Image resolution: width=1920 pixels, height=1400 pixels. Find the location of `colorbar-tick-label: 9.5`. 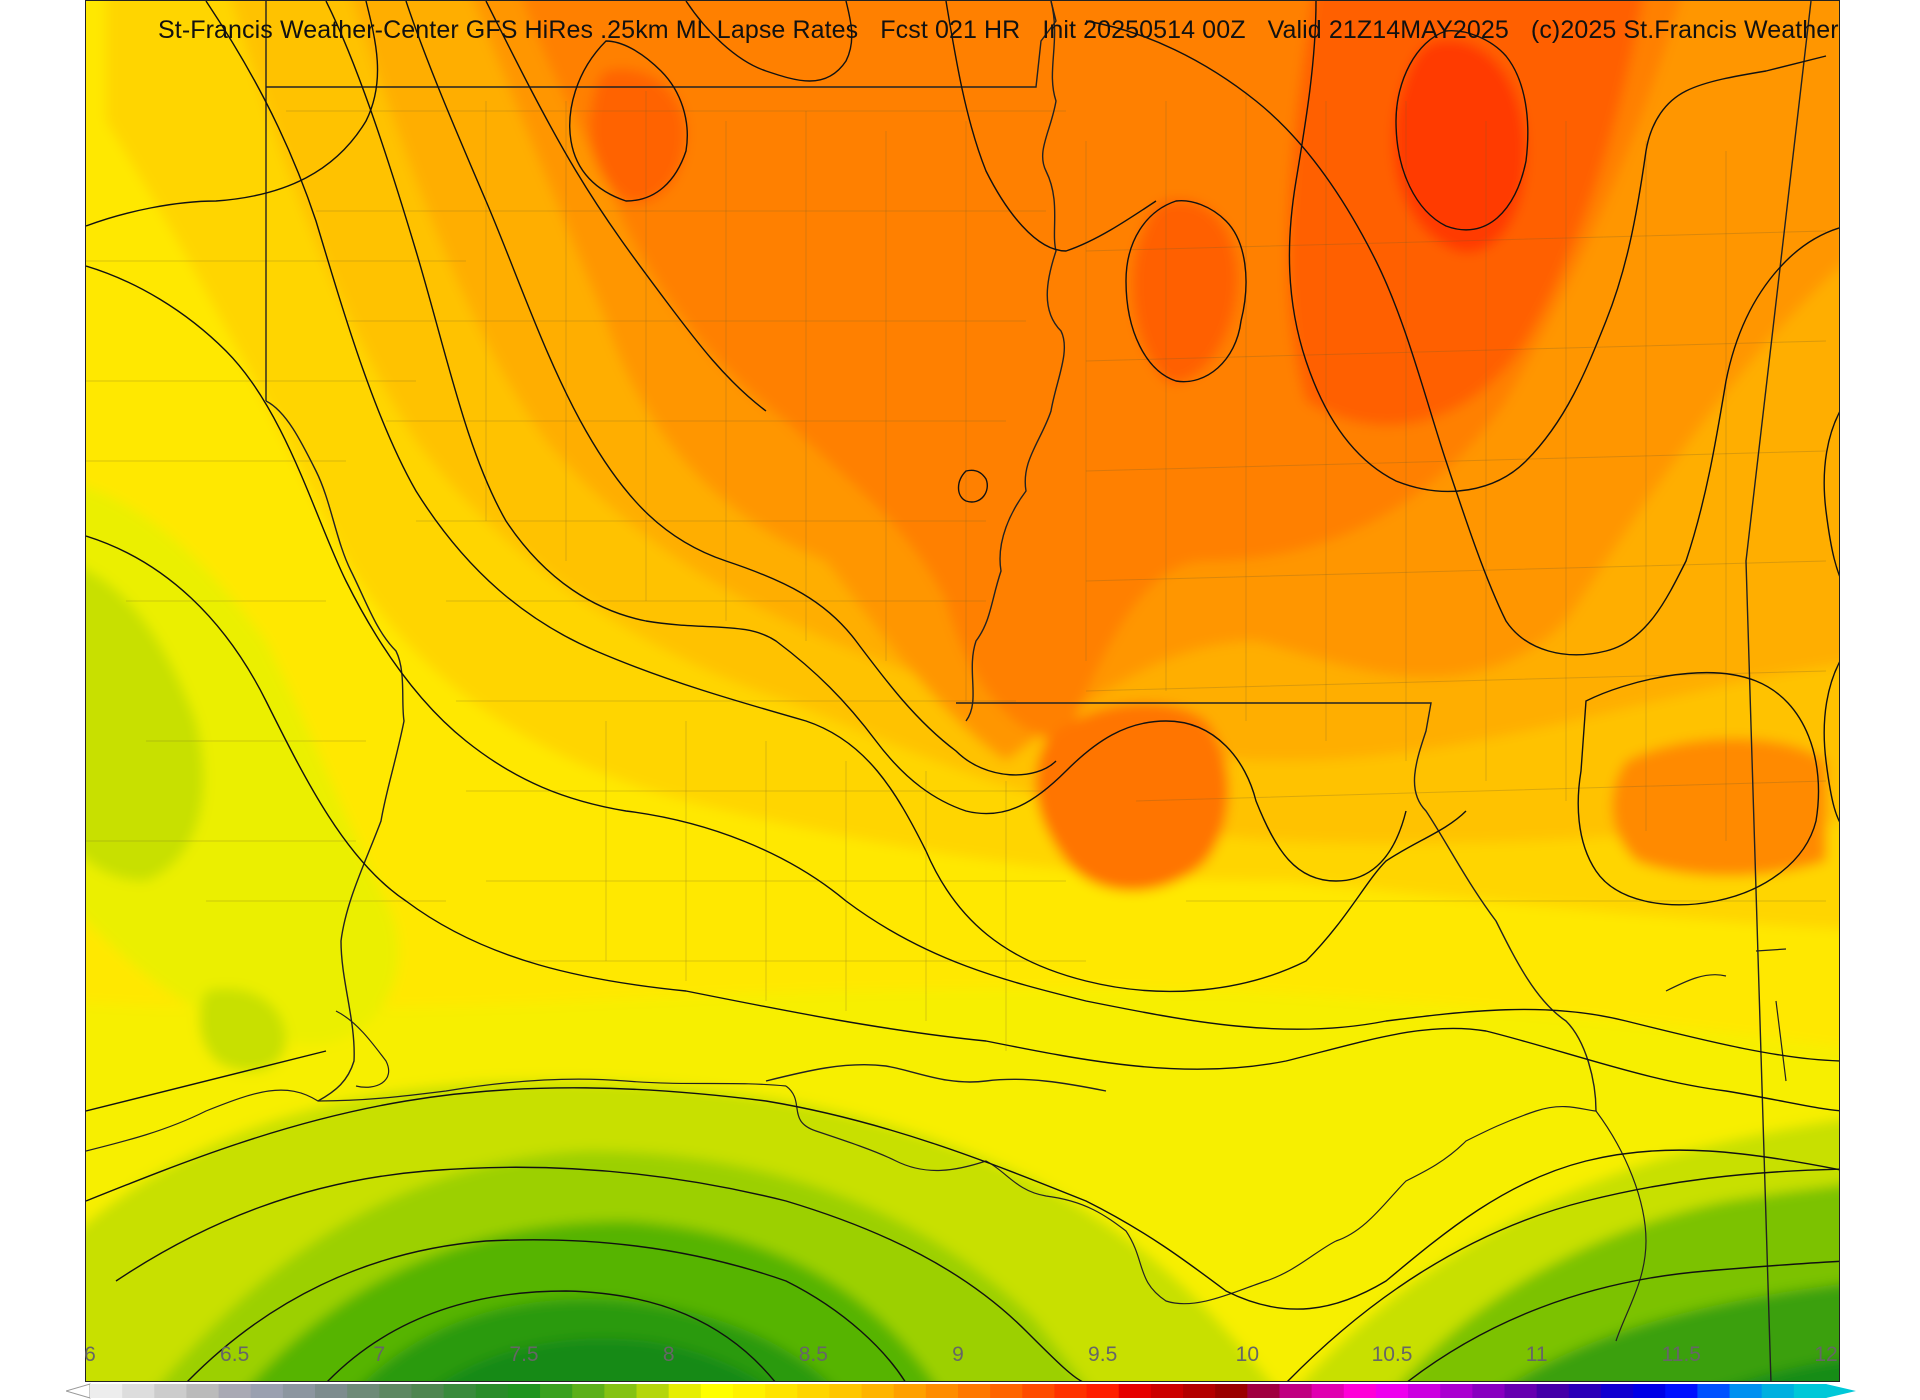

colorbar-tick-label: 9.5 is located at coordinates (1103, 1354).